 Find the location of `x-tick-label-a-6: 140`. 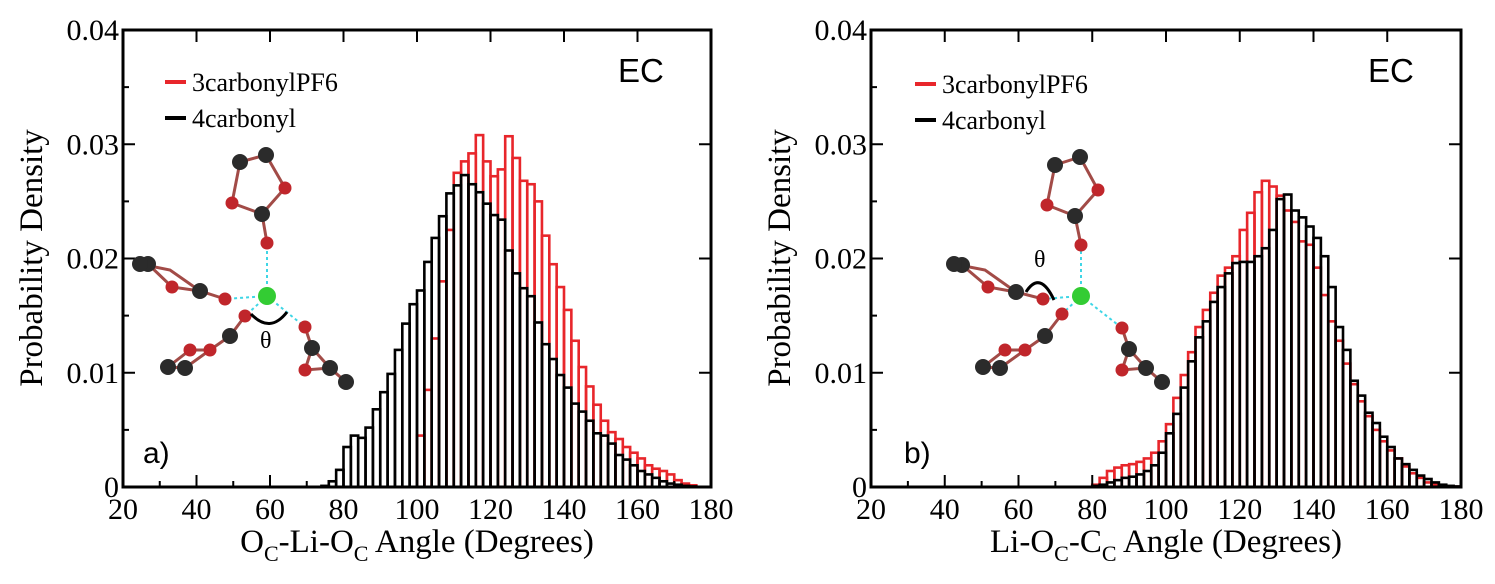

x-tick-label-a-6: 140 is located at coordinates (564, 509).